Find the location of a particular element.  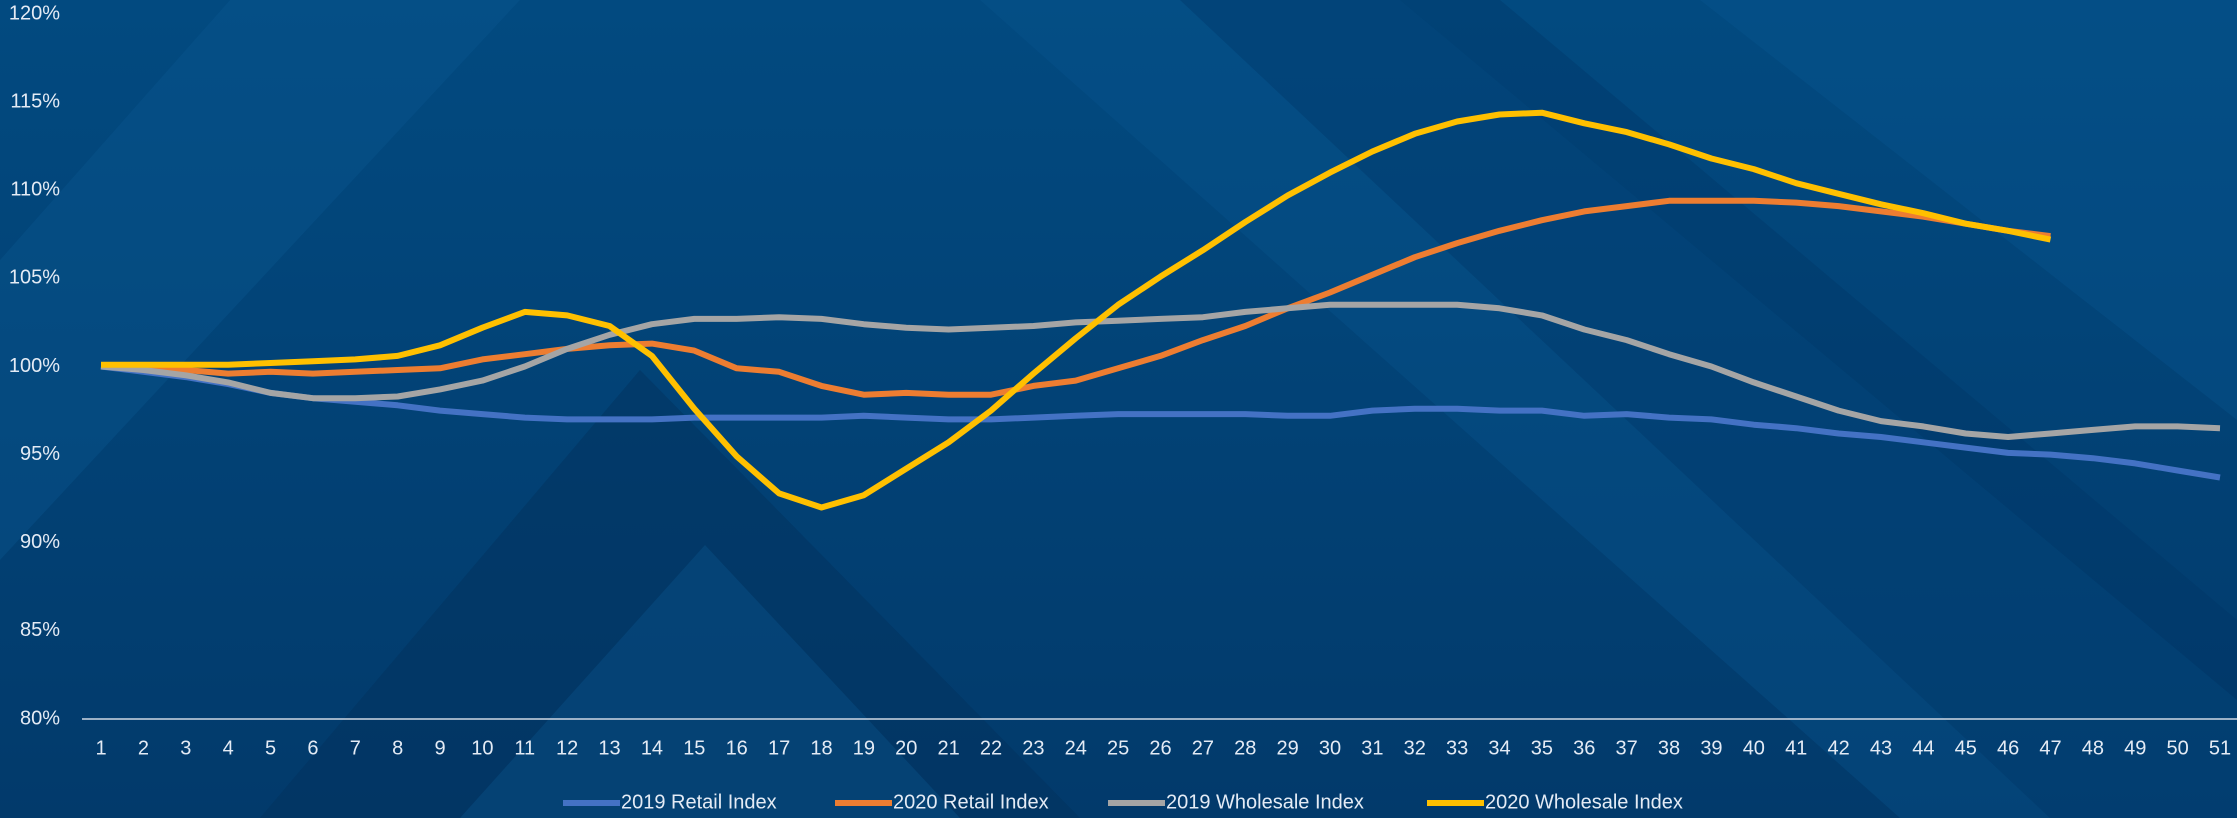

x-tick-label: 14 is located at coordinates (652, 748).